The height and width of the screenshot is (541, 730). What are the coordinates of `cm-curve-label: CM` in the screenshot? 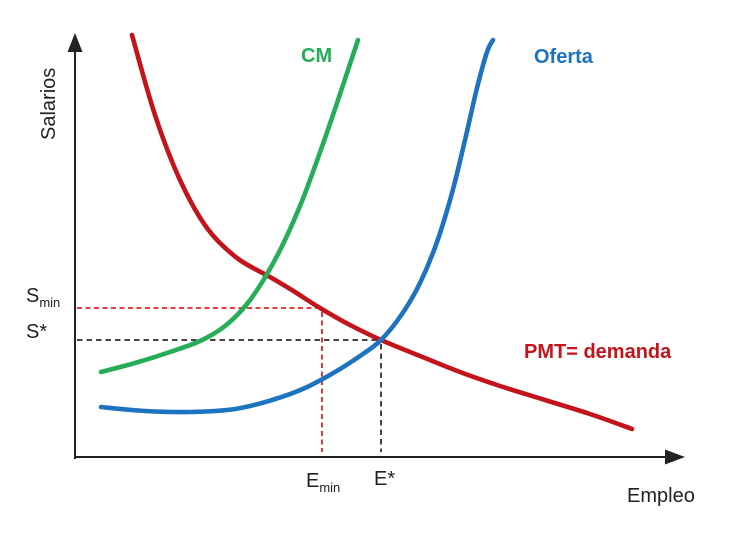 It's located at (317, 56).